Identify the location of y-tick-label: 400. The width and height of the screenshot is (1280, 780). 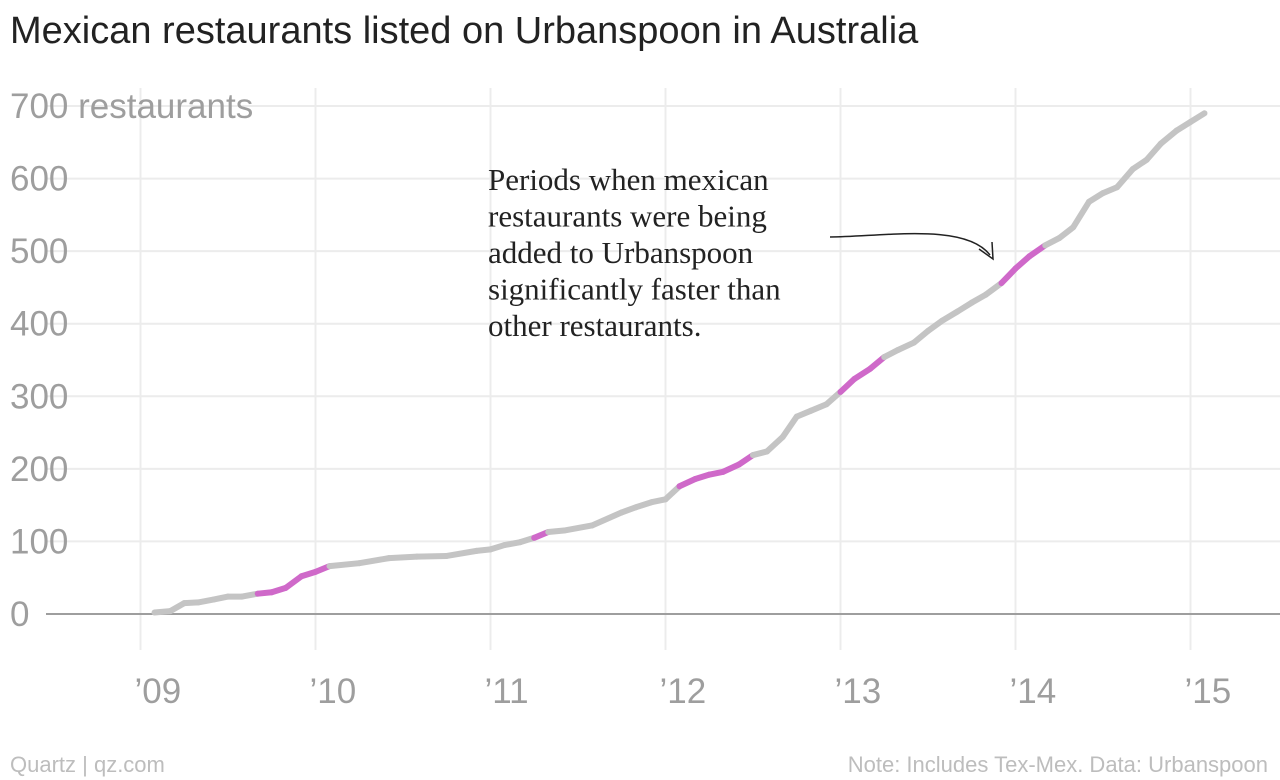
(39, 324).